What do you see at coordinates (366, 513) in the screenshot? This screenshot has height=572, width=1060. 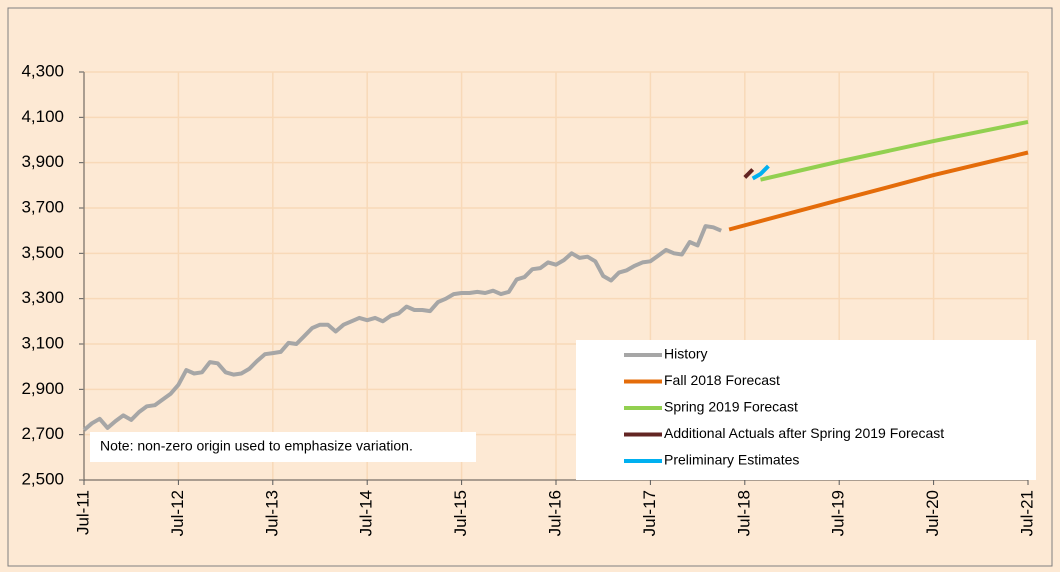 I see `x-tick-label: Jul-14` at bounding box center [366, 513].